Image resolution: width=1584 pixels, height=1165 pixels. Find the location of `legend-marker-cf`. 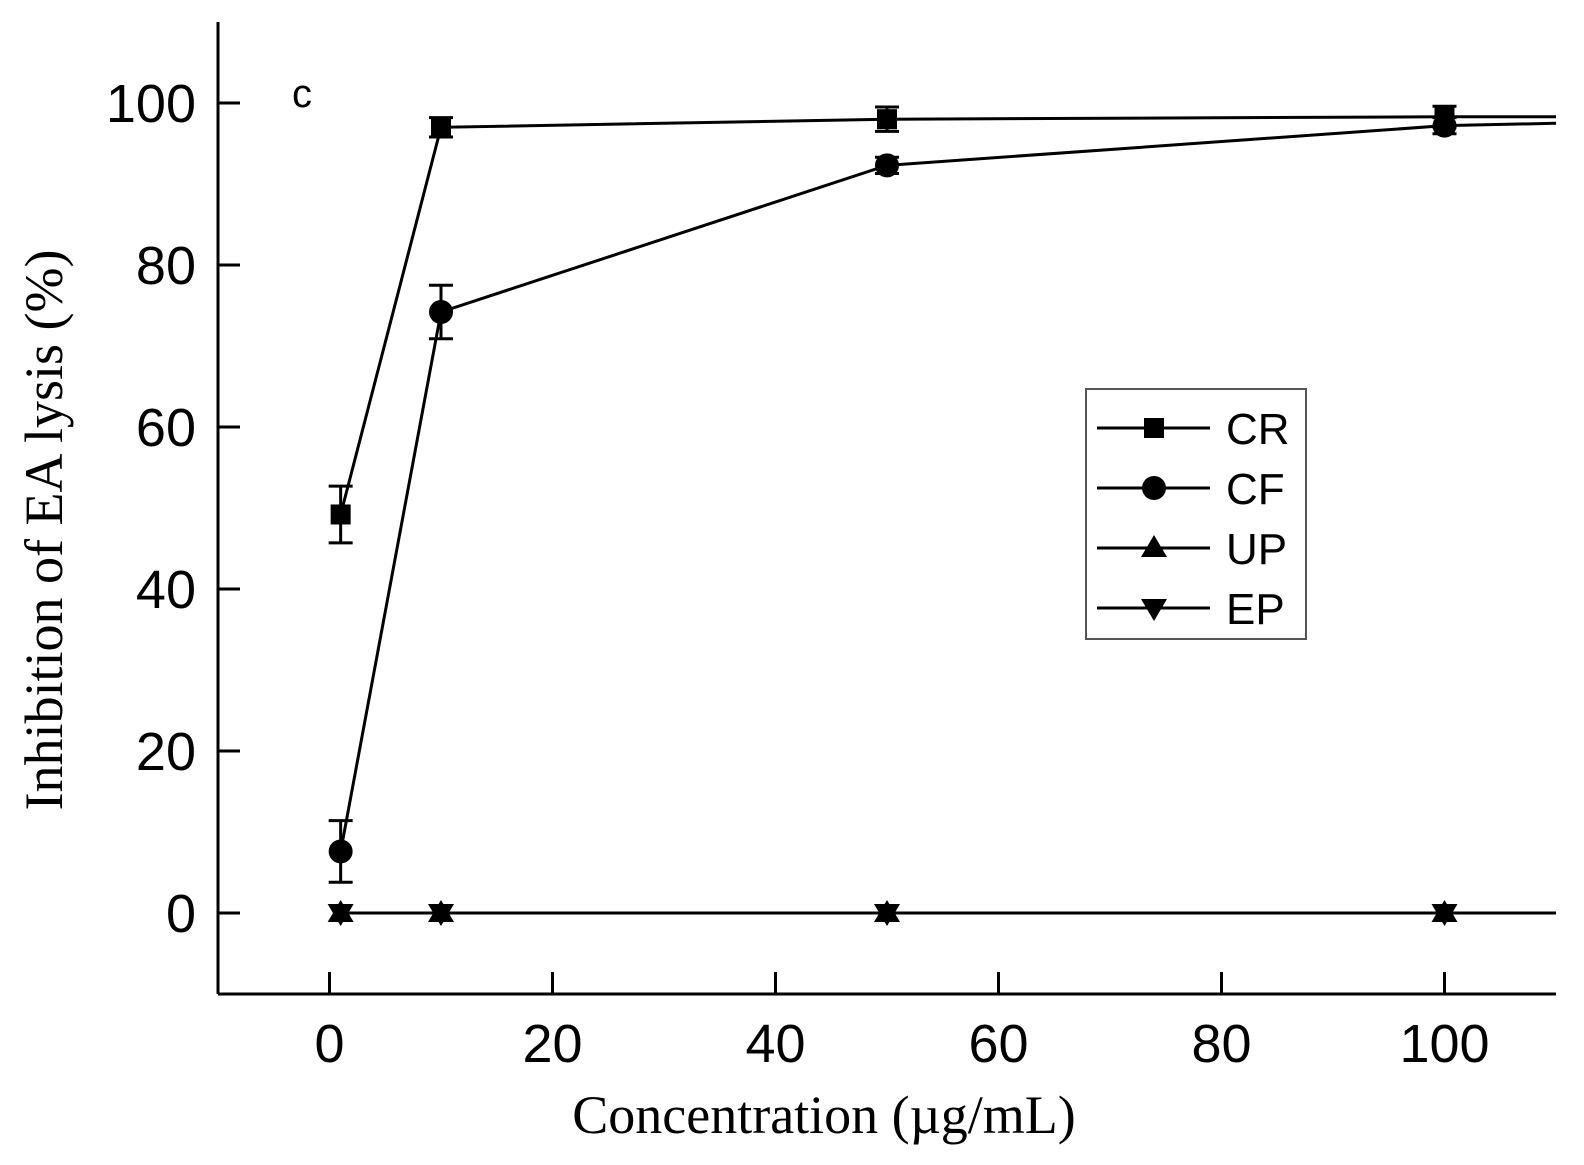

legend-marker-cf is located at coordinates (1154, 488).